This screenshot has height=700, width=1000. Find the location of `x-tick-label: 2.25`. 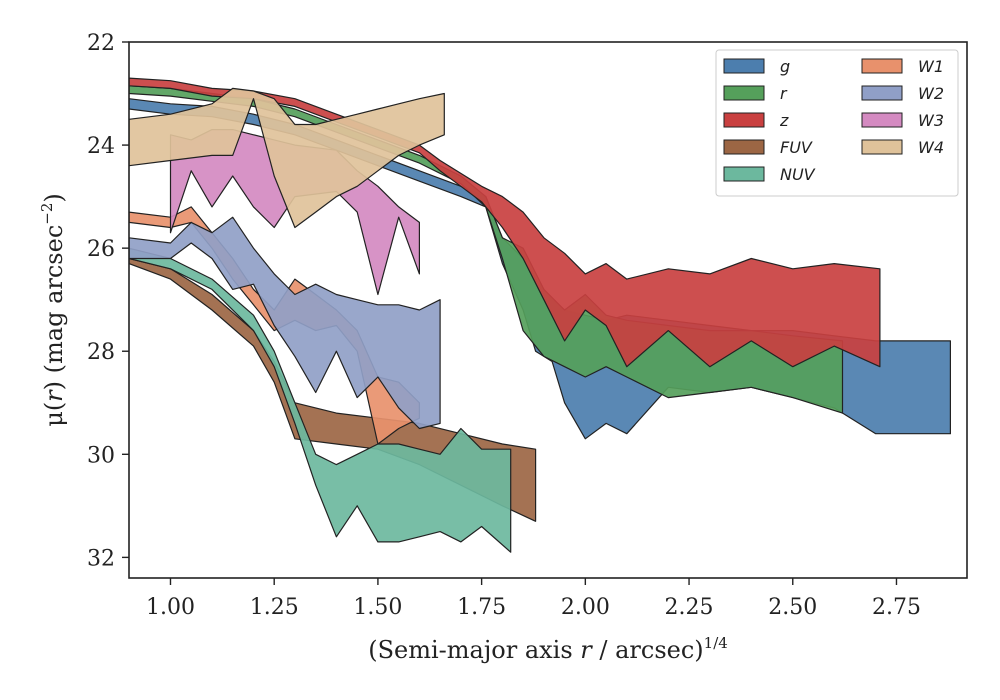

x-tick-label: 2.25 is located at coordinates (689, 607).